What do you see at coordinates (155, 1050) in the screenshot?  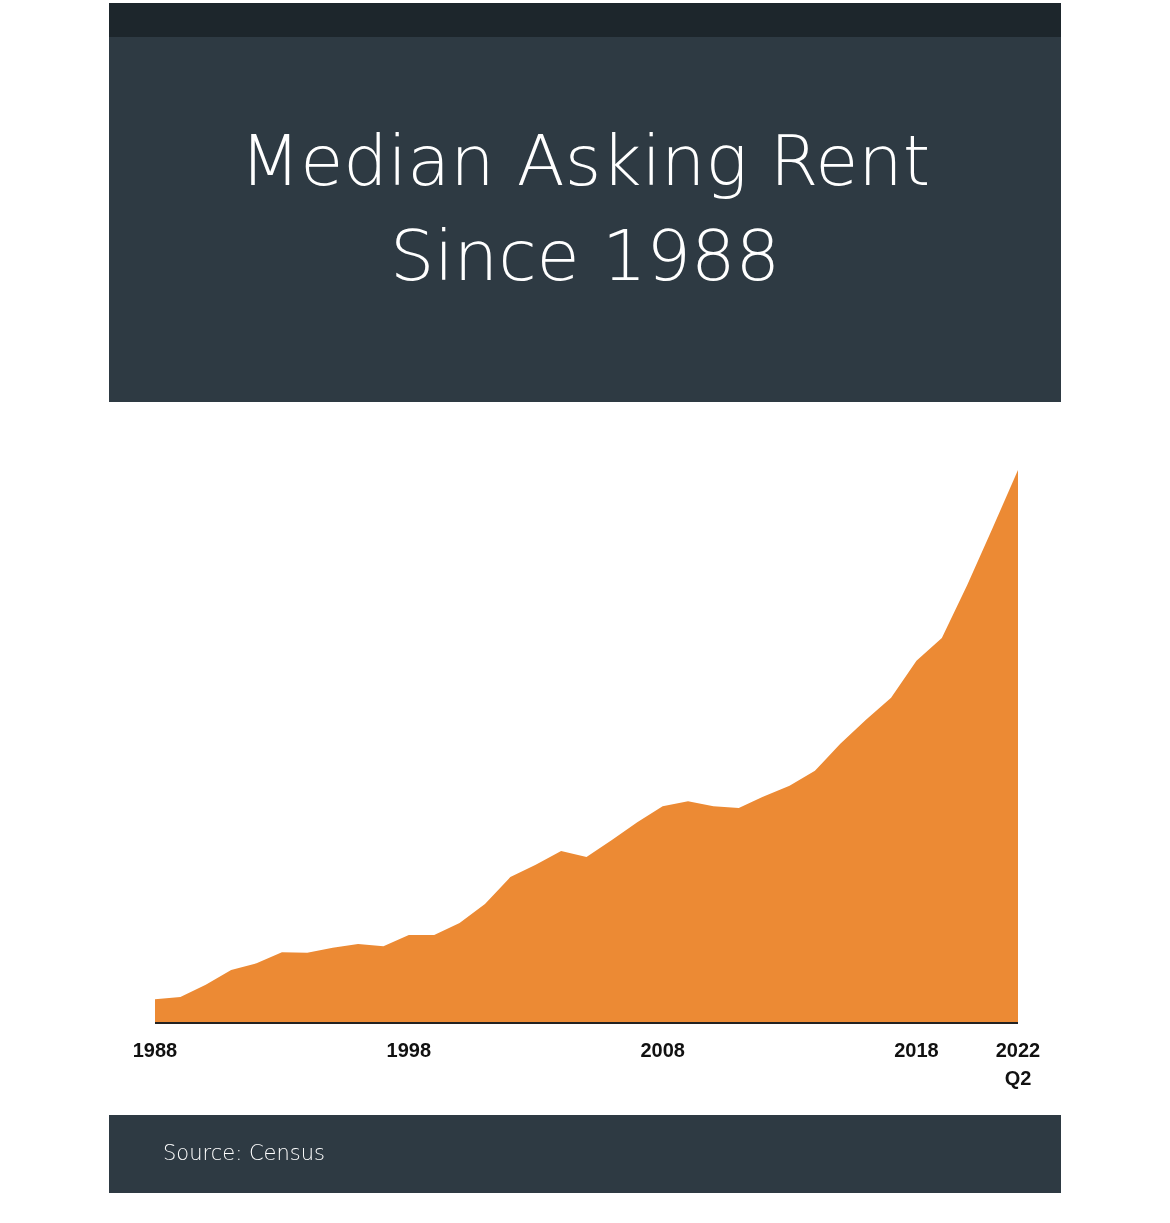 I see `x-tick-label: 1988` at bounding box center [155, 1050].